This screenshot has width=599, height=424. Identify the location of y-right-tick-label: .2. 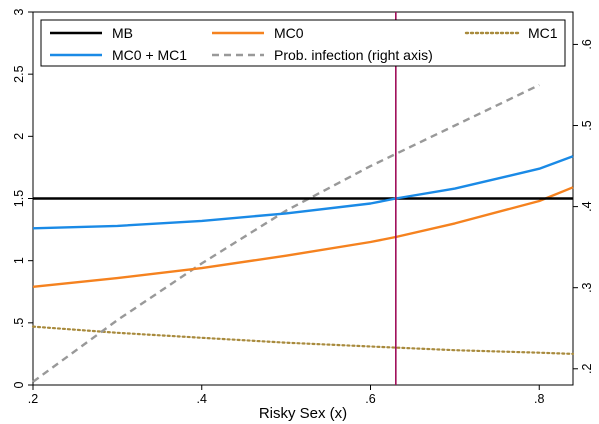
(587, 369).